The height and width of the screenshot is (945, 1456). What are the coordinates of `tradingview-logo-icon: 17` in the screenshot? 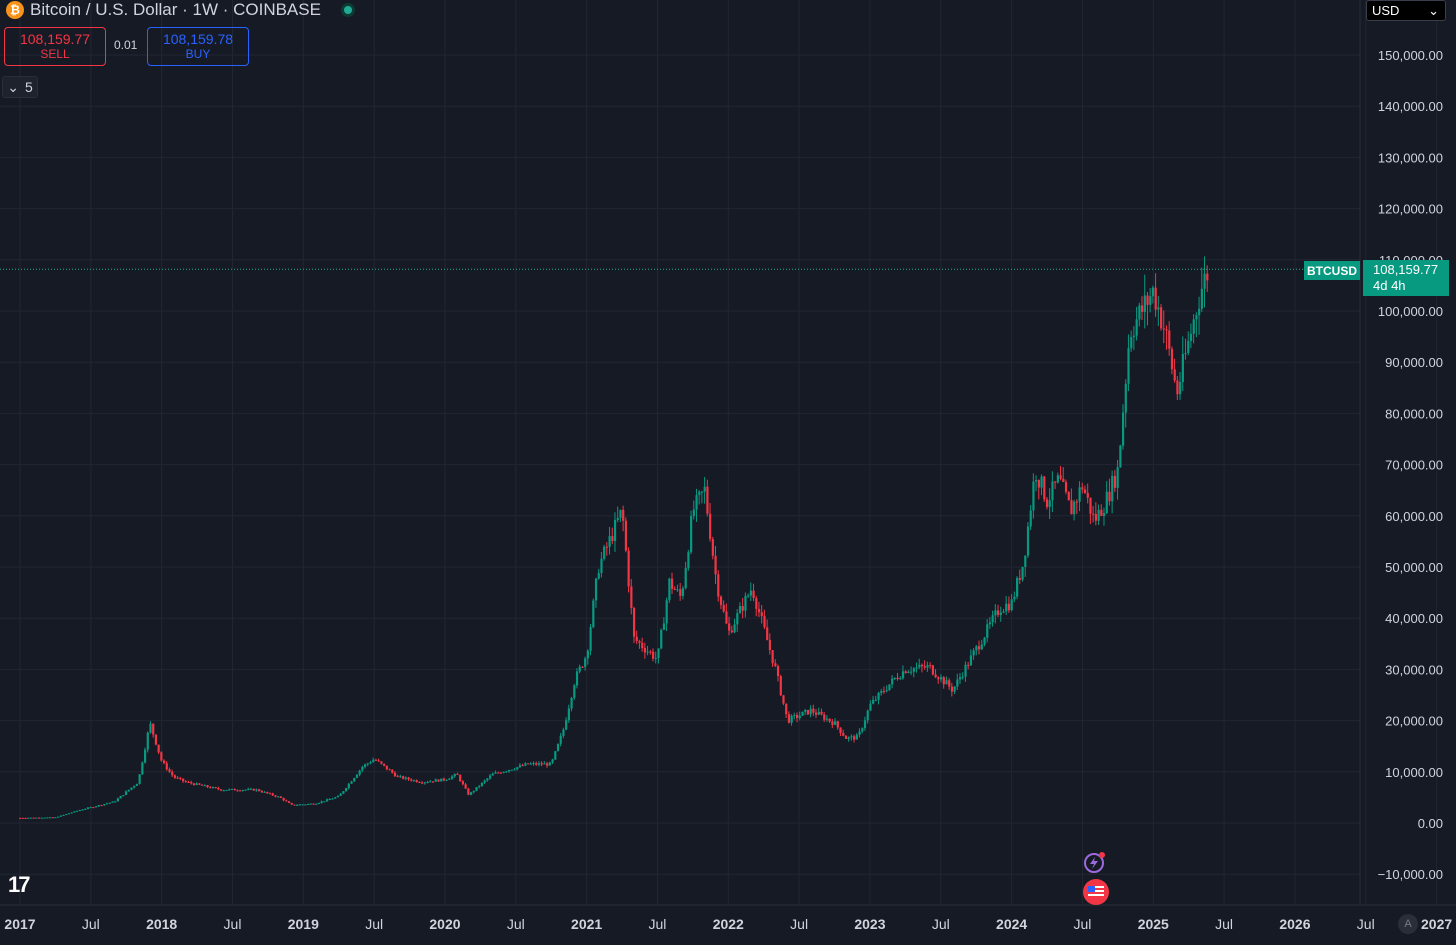 It's located at (19, 884).